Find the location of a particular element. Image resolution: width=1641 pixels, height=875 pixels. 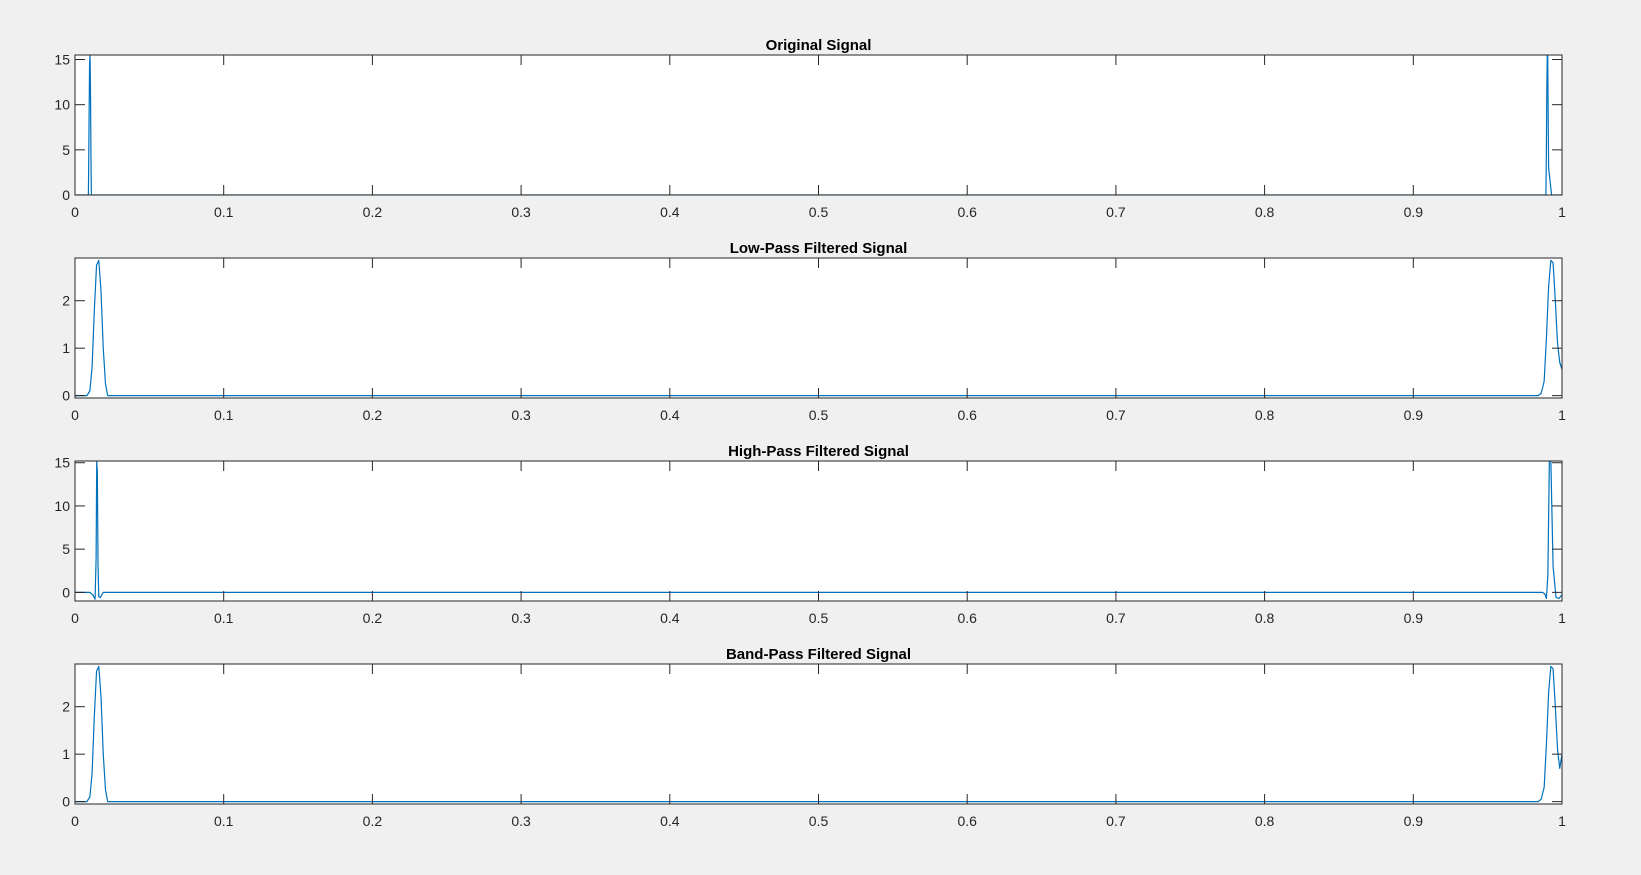

chart-title: High-Pass Filtered Signal is located at coordinates (818, 451).